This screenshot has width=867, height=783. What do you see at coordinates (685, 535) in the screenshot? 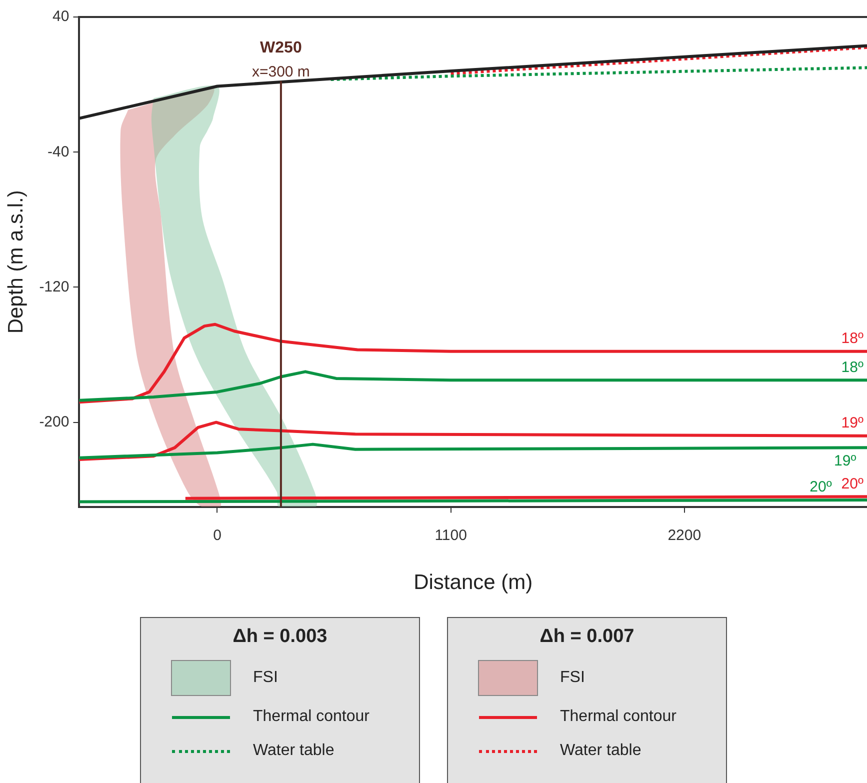
I see `x-tick-label: 2200` at bounding box center [685, 535].